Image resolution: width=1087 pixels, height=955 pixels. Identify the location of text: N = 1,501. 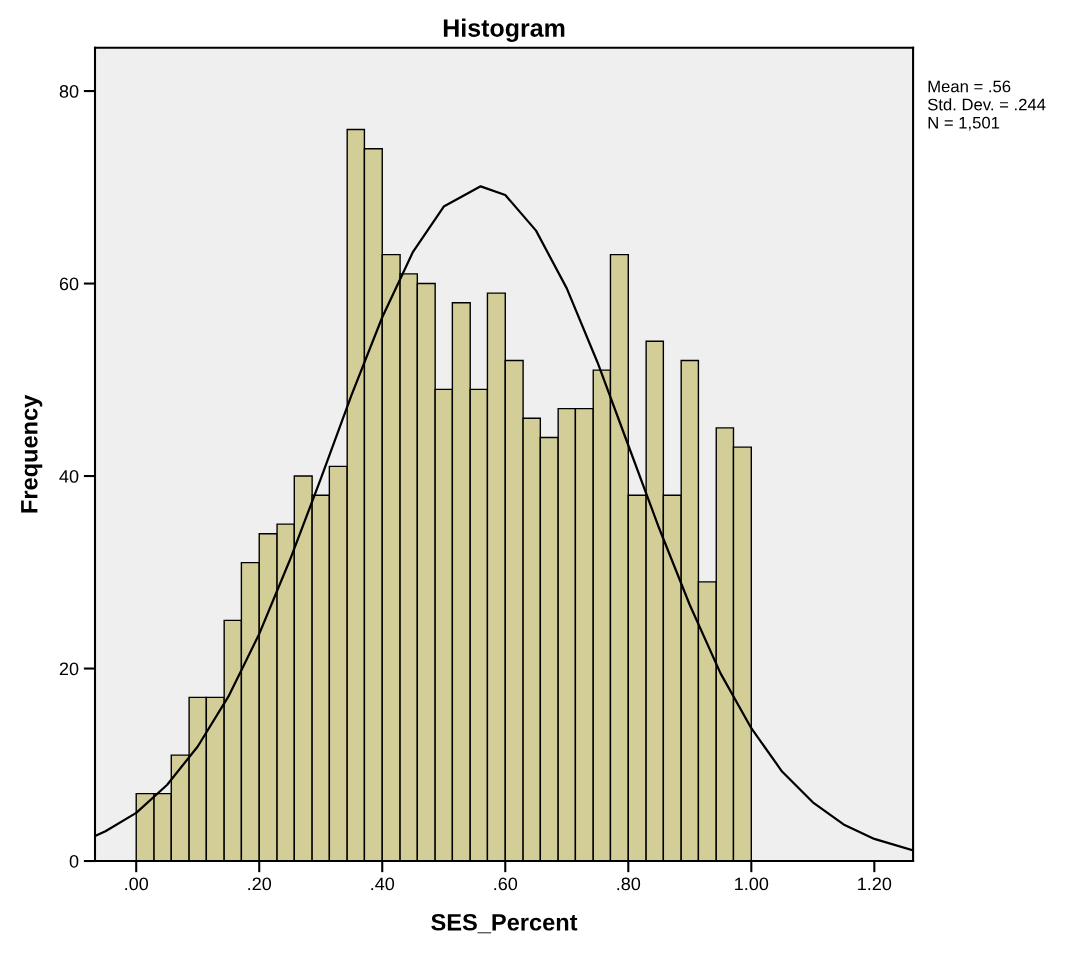
(964, 123).